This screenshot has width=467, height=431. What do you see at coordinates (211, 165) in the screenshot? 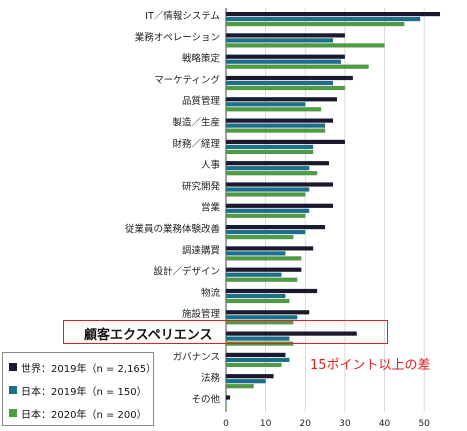
I see `category-label: 人事` at bounding box center [211, 165].